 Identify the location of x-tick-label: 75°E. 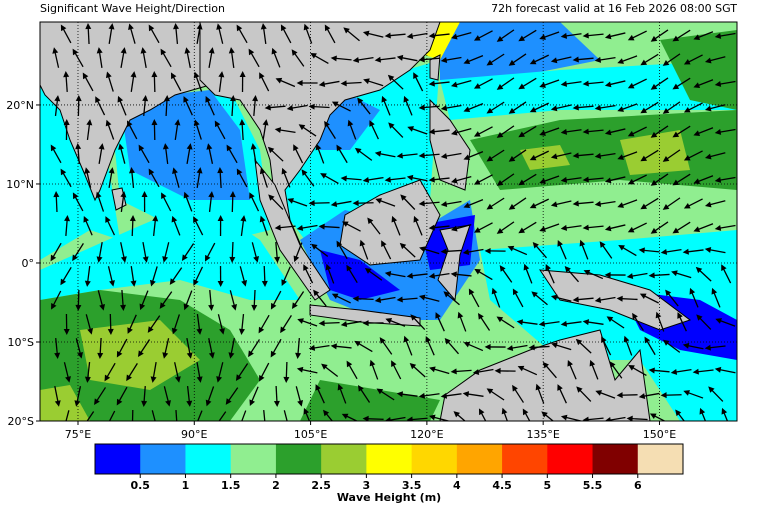
(78, 434).